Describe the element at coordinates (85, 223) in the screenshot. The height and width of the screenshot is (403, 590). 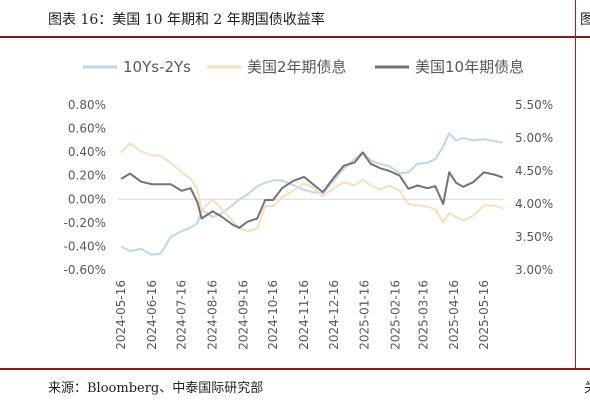
I see `y-left-tick-label: -0.20%` at that location.